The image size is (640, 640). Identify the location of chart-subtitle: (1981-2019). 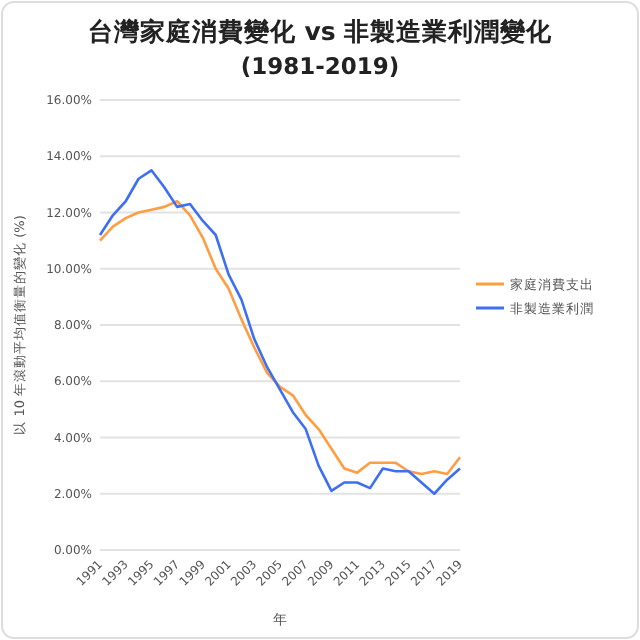
(320, 66).